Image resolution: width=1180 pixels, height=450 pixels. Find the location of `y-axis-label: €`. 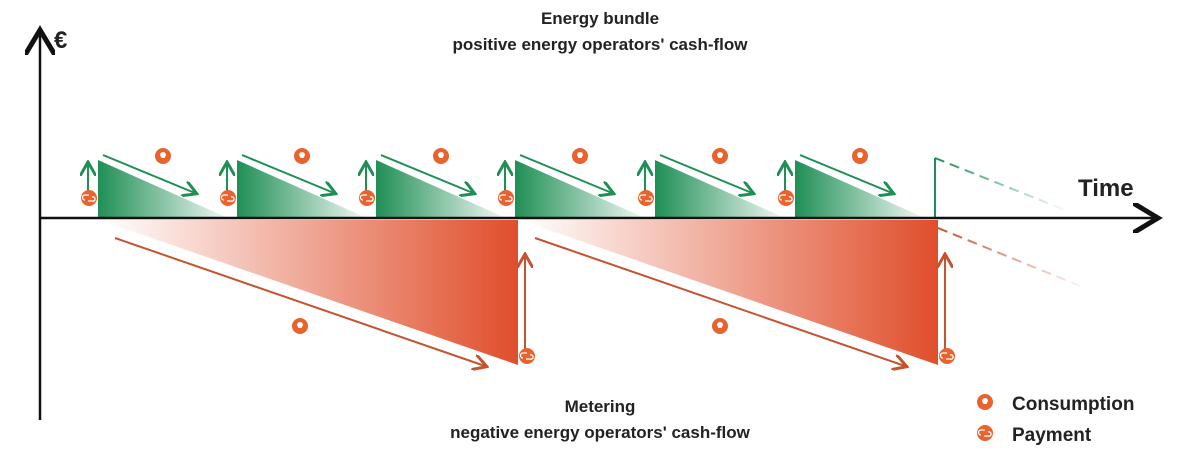

y-axis-label: € is located at coordinates (60, 40).